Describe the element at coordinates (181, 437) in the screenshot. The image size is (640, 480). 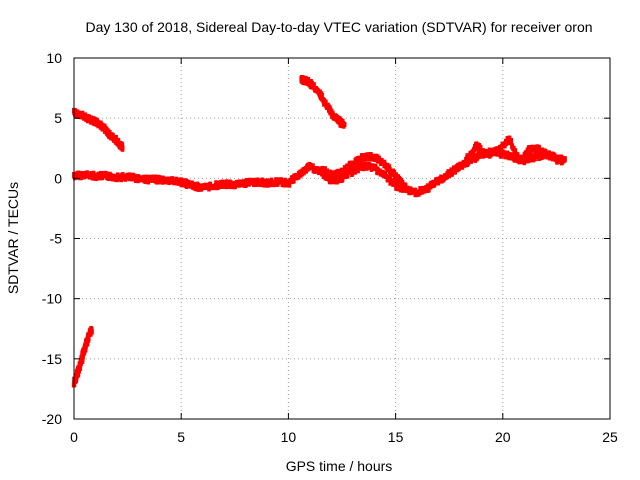
I see `x-tick-label: 5` at that location.